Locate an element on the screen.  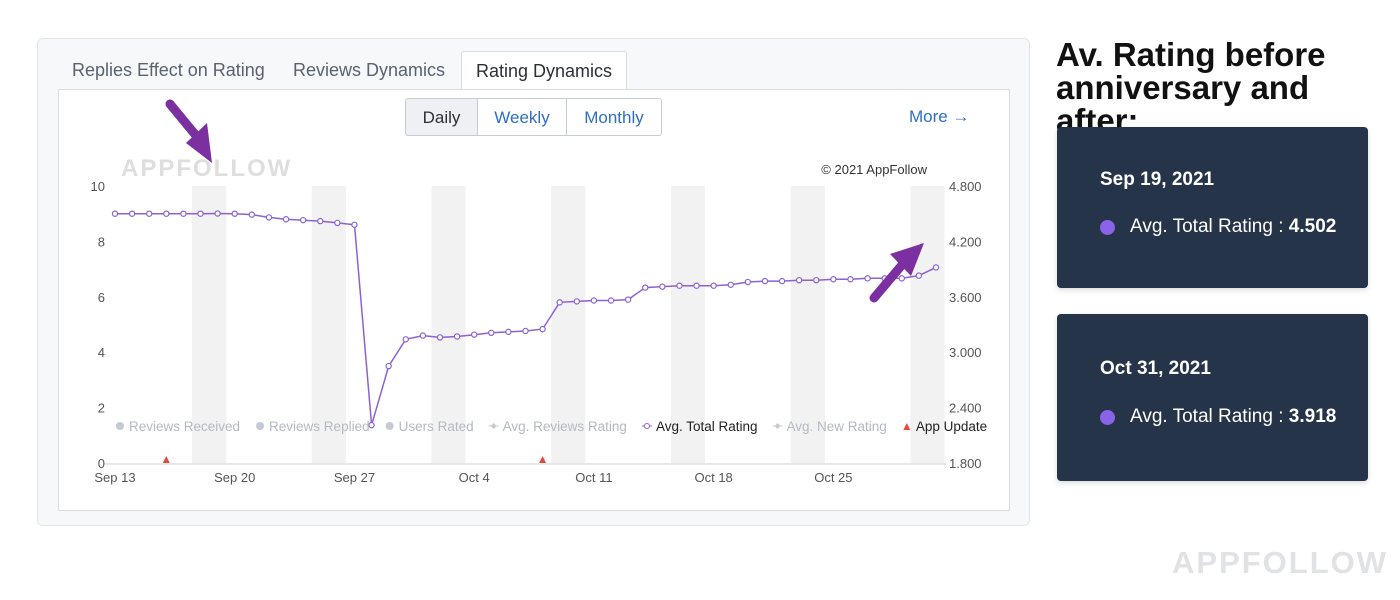
x-tick-label: Sep 13 is located at coordinates (114, 477).